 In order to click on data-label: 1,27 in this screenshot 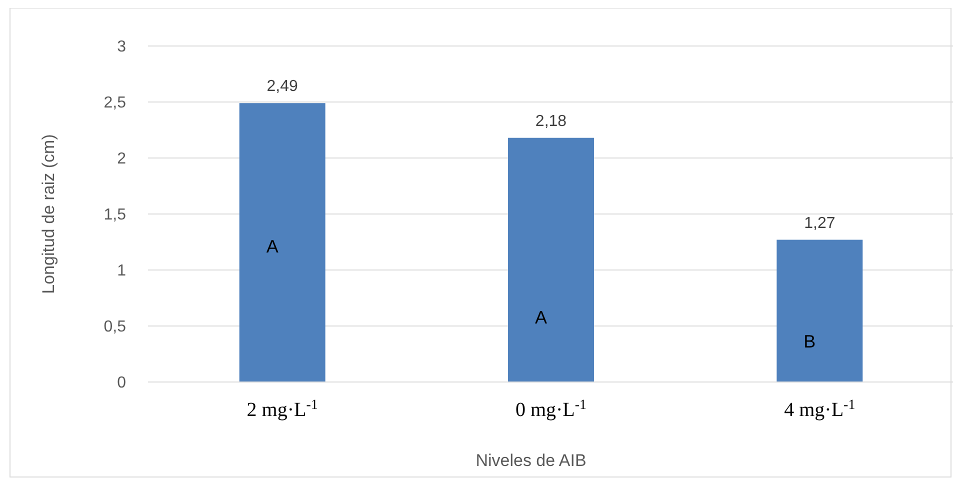, I will do `click(820, 223)`.